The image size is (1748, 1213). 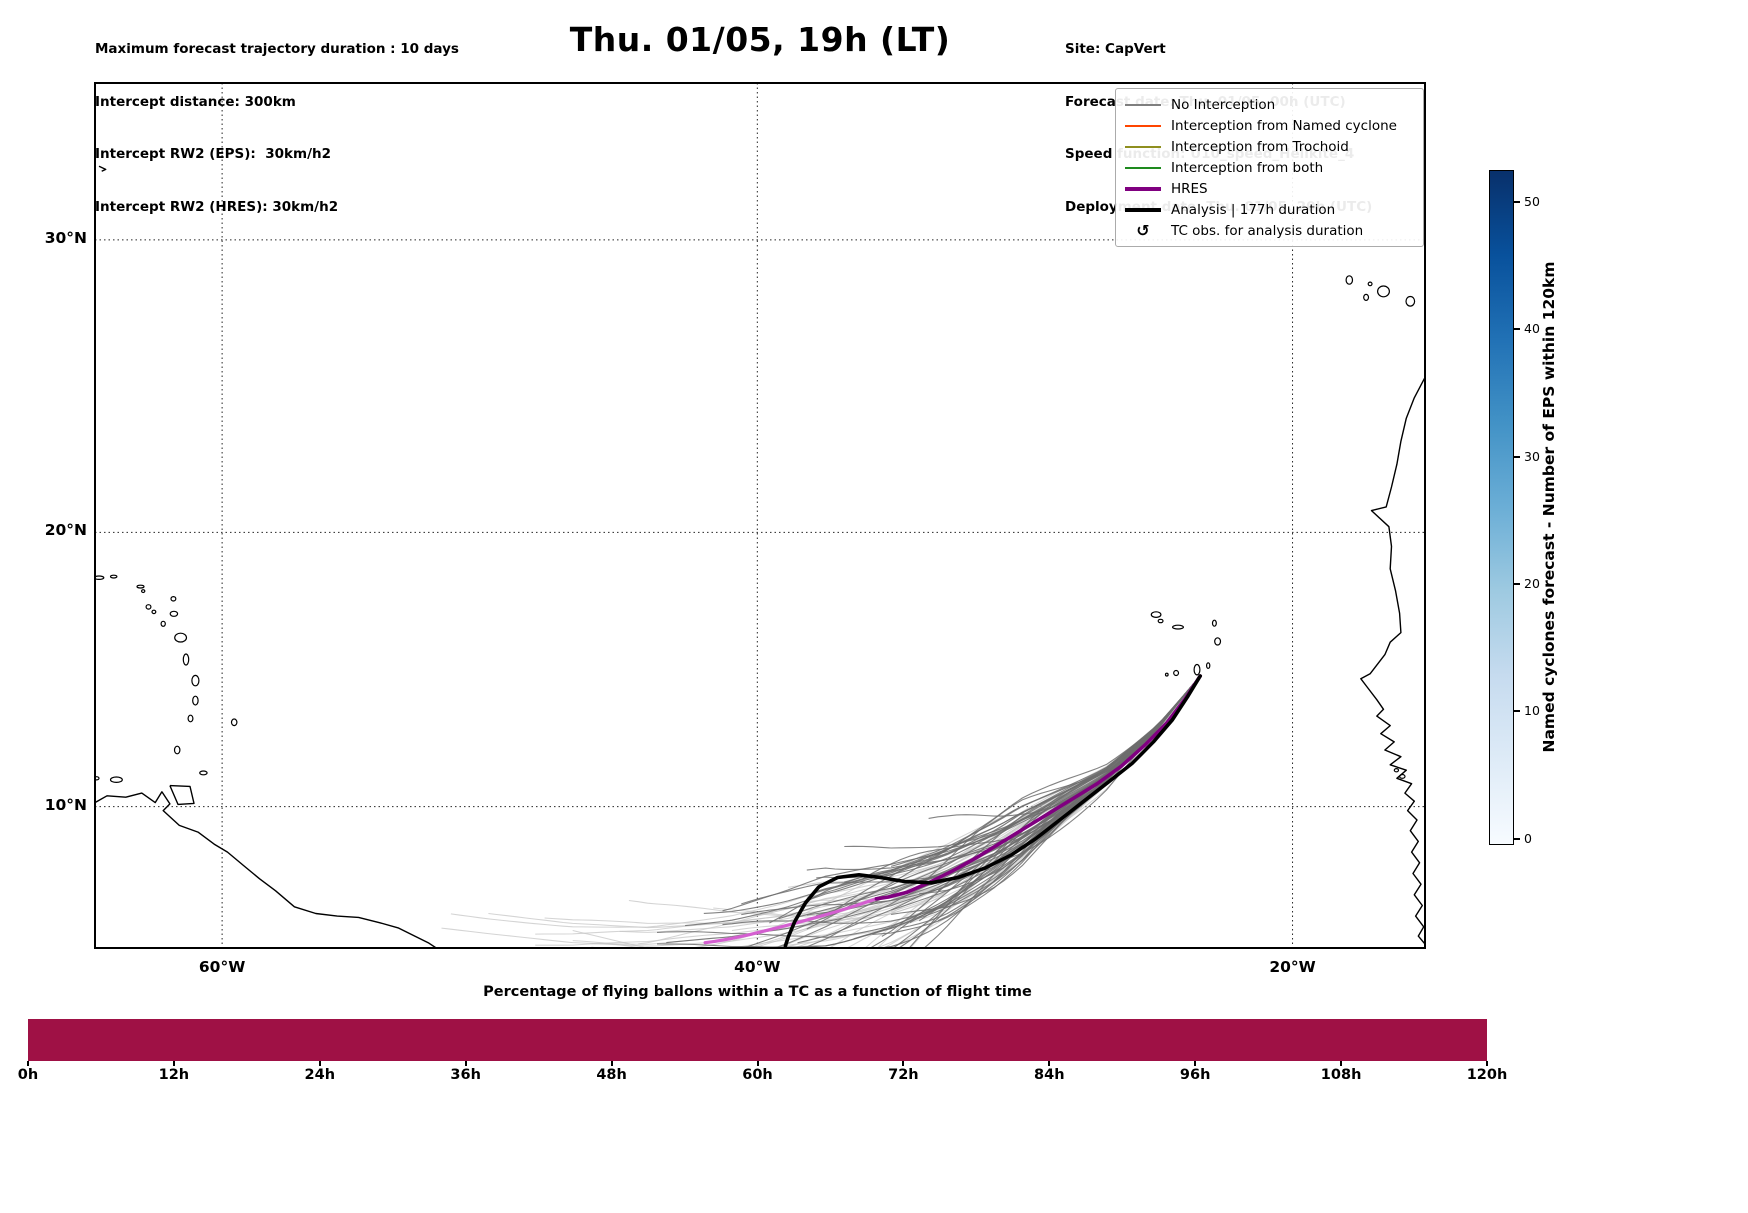 What do you see at coordinates (65, 804) in the screenshot?
I see `lat-tick-label: 10°N` at bounding box center [65, 804].